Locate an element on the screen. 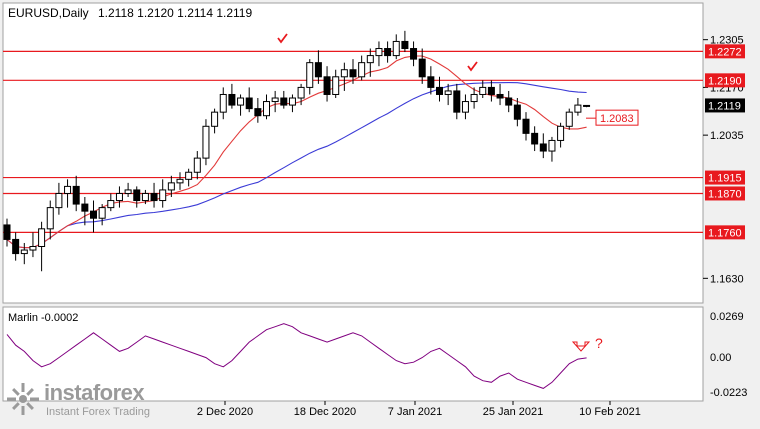  current-price-label: 1.2119 is located at coordinates (724, 106).